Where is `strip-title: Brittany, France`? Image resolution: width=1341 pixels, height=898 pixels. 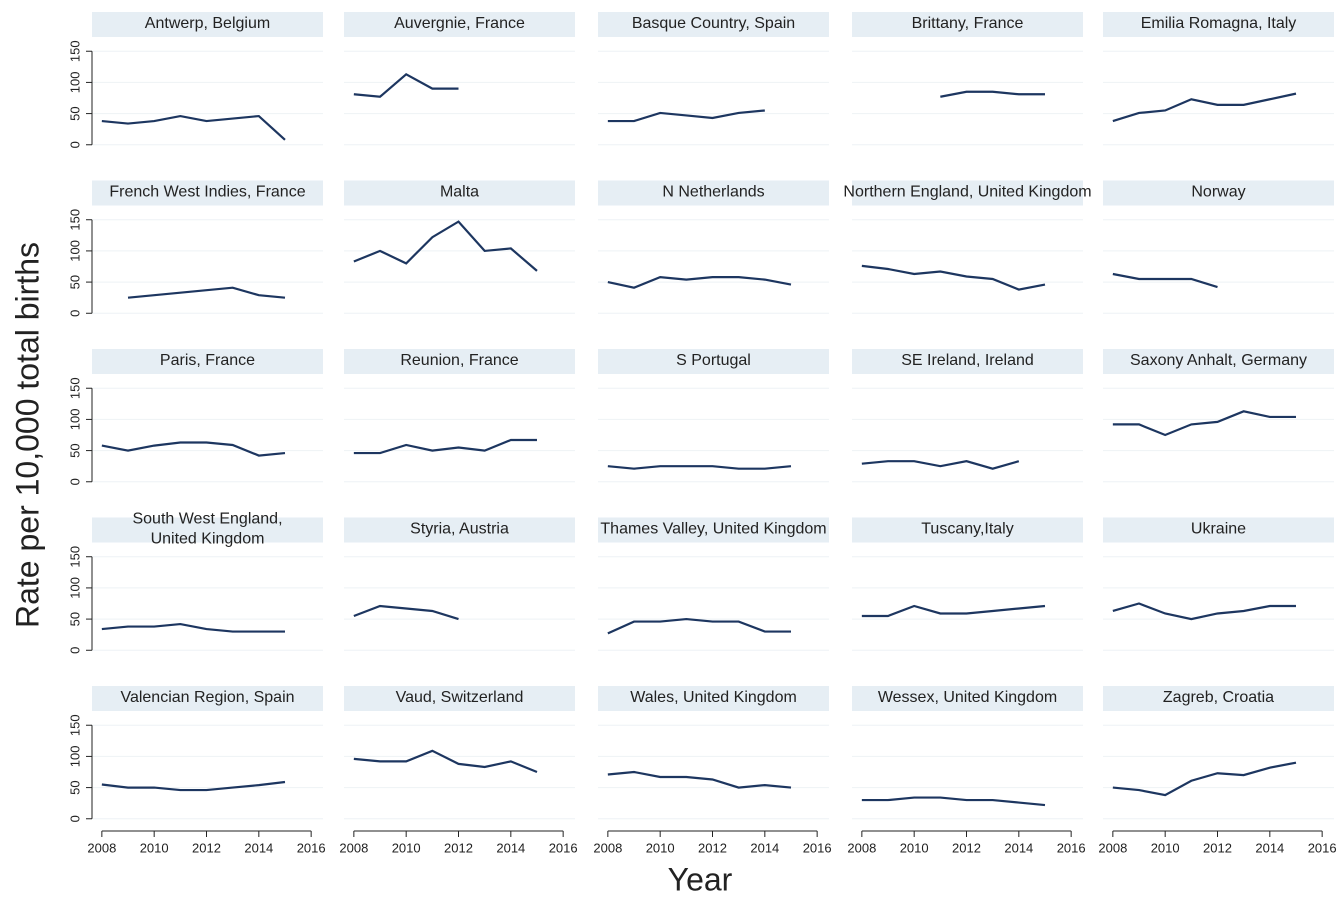
strip-title: Brittany, France is located at coordinates (968, 23).